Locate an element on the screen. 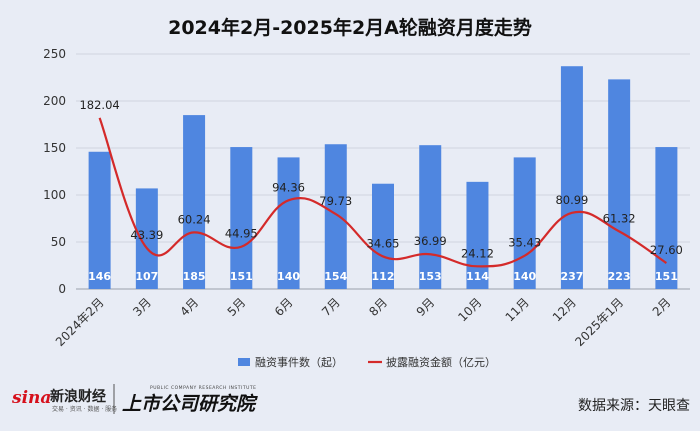 This screenshot has width=700, height=431. data-source: 数据来源：天眼查 is located at coordinates (634, 406).